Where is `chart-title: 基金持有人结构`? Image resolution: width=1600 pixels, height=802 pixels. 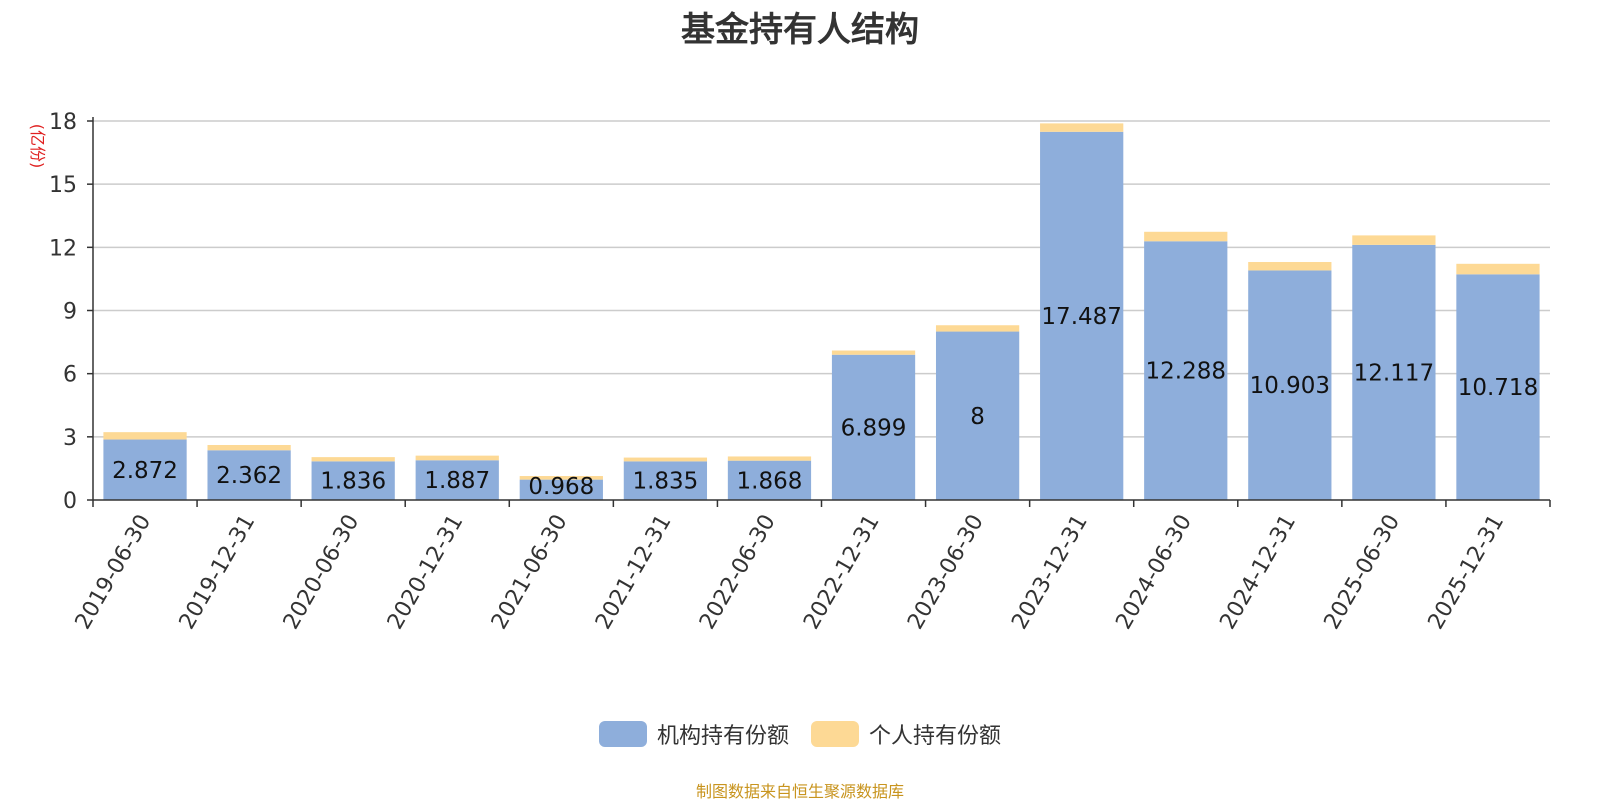 chart-title: 基金持有人结构 is located at coordinates (800, 30).